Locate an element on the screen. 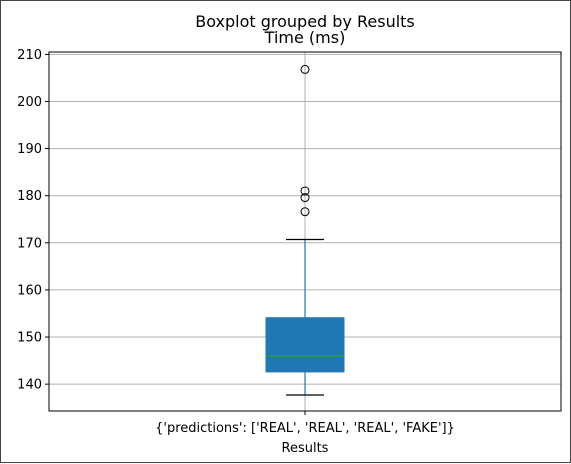 The height and width of the screenshot is (464, 571). iqr-box is located at coordinates (305, 345).